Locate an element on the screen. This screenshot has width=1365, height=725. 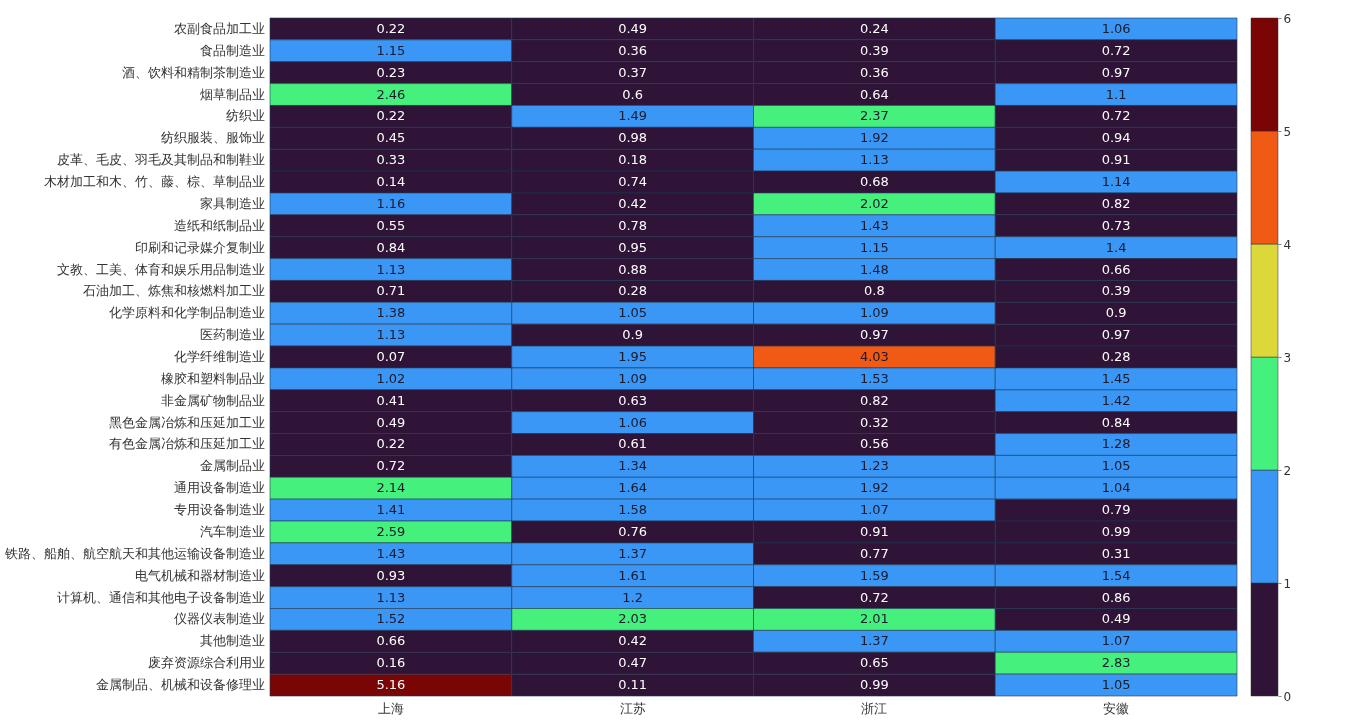
data-label: 1.95 is located at coordinates (633, 356).